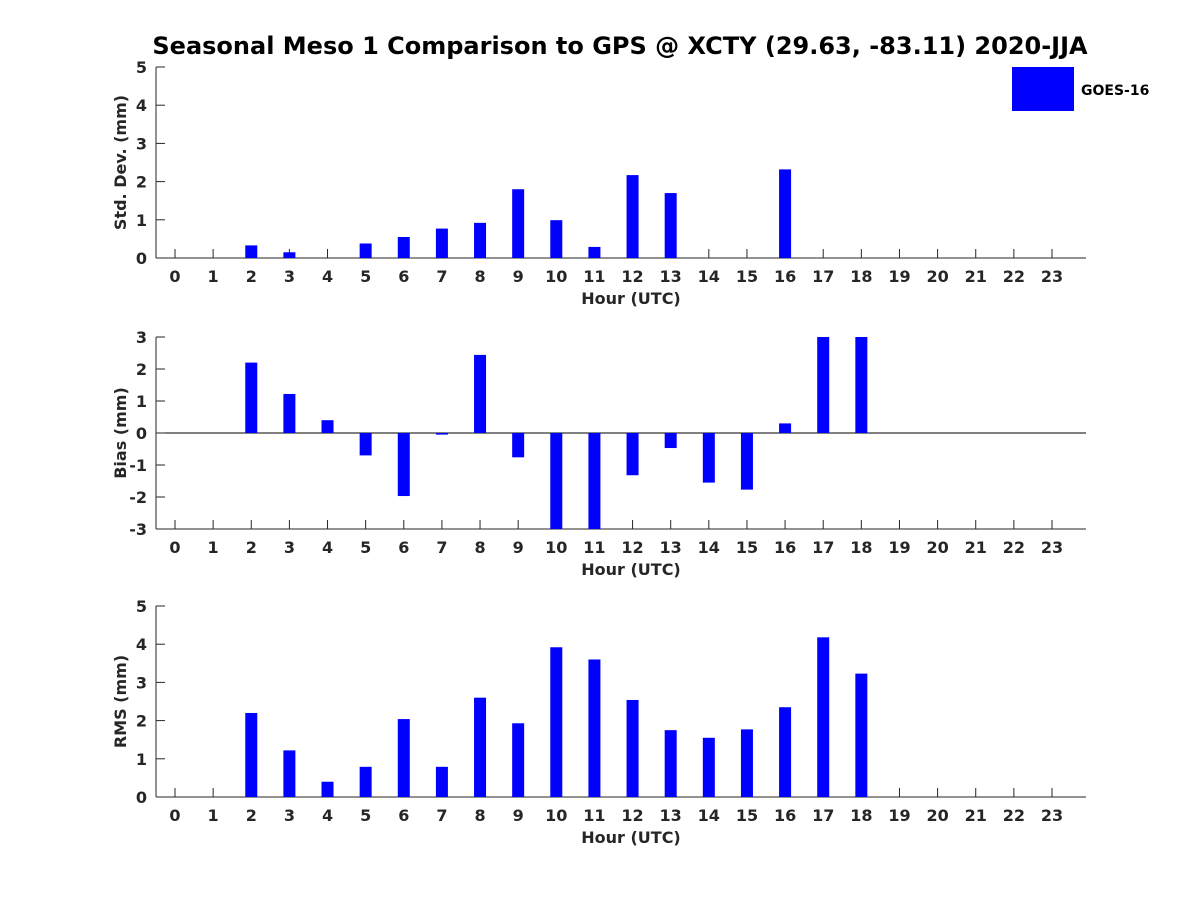 This screenshot has width=1200, height=900. I want to click on y-tick-label: 5, so click(141, 67).